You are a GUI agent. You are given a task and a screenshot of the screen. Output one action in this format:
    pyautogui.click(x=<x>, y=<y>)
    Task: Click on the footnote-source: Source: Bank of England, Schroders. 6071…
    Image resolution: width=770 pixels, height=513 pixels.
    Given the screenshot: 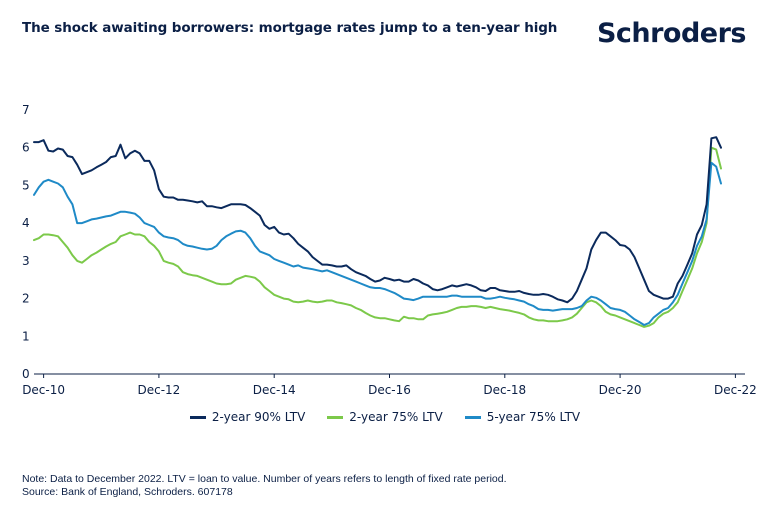 What is the action you would take?
    pyautogui.click(x=127, y=492)
    